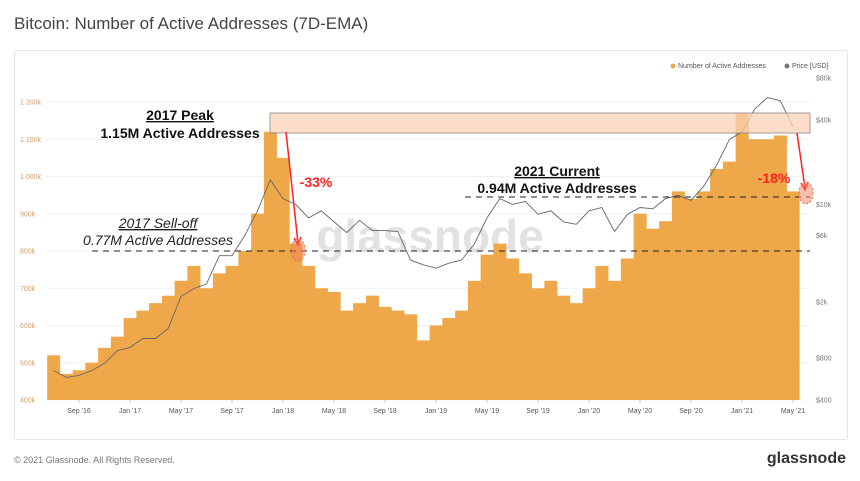 The image size is (860, 481). I want to click on y-left-tick-label: 1 200k, so click(31, 103).